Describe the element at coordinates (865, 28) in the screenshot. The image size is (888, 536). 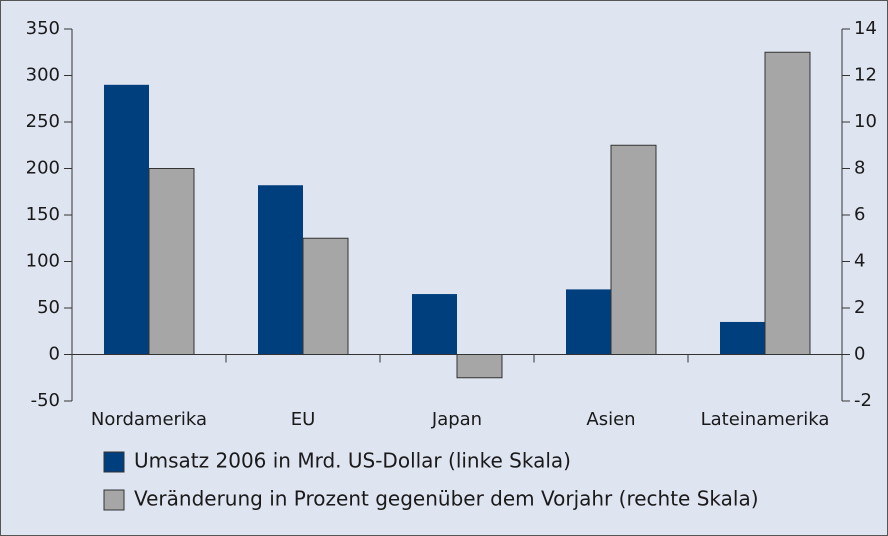
I see `y2-tick-label: 14` at that location.